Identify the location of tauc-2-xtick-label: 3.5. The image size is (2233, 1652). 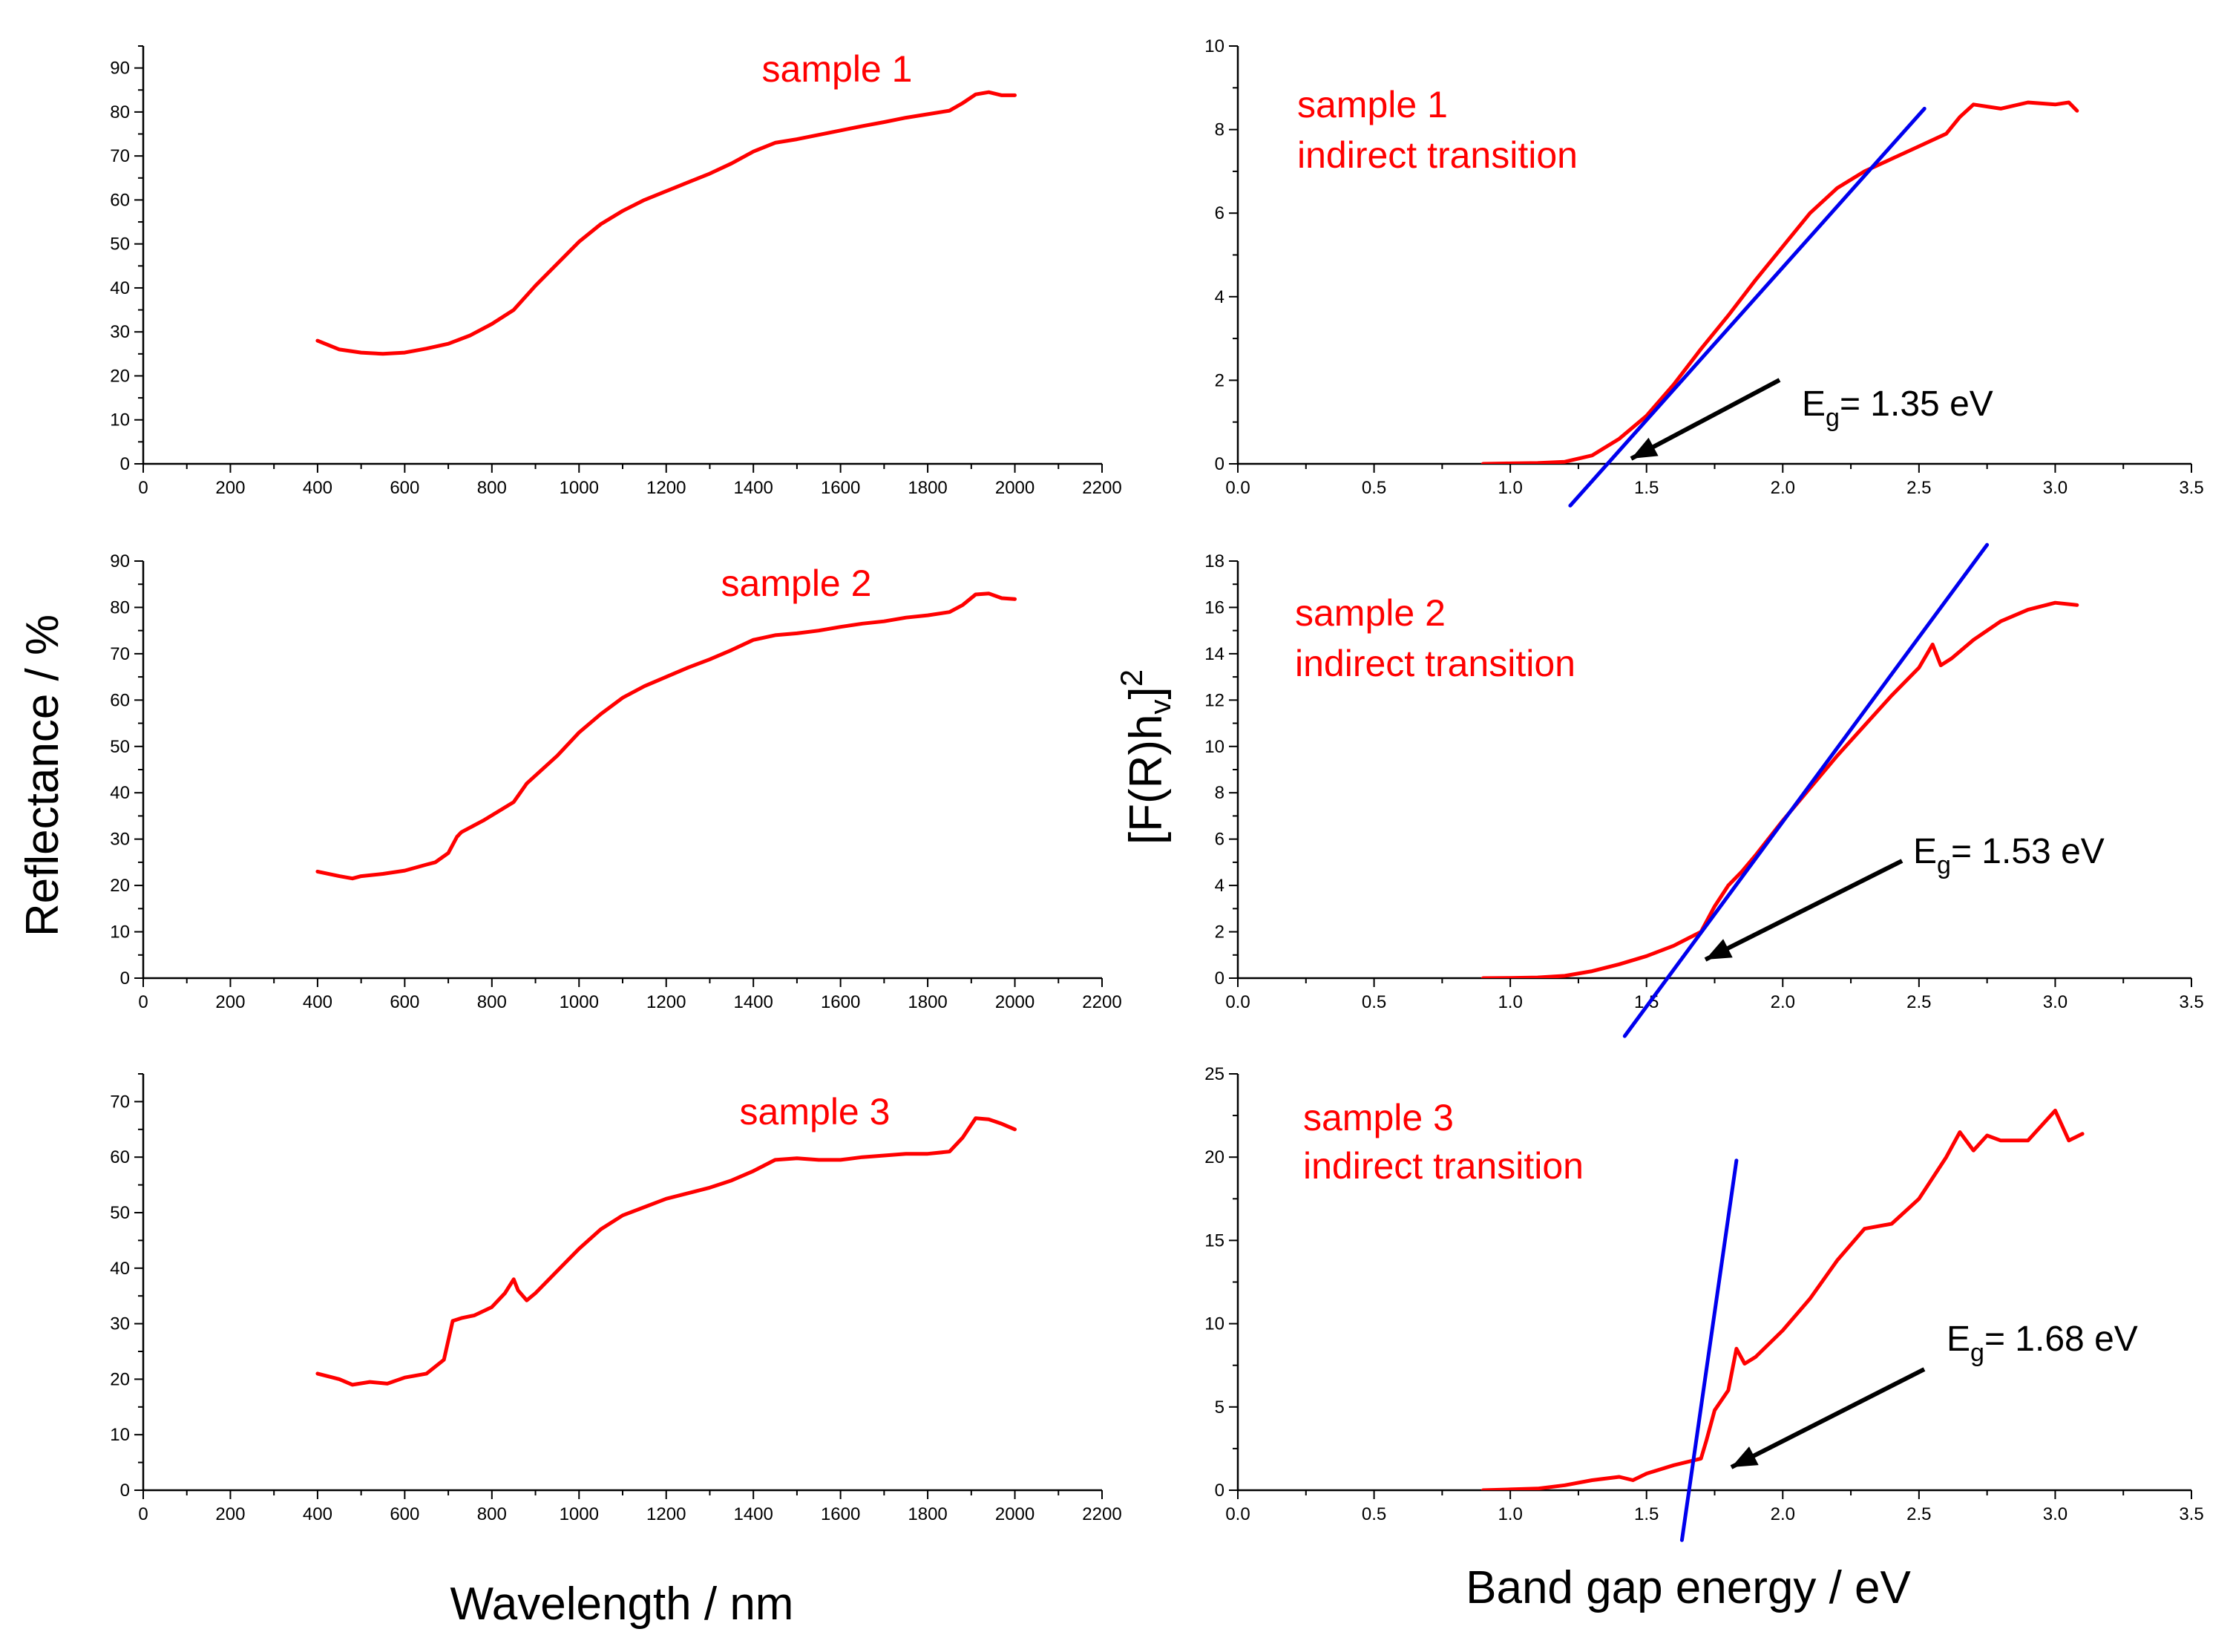
(2191, 1002).